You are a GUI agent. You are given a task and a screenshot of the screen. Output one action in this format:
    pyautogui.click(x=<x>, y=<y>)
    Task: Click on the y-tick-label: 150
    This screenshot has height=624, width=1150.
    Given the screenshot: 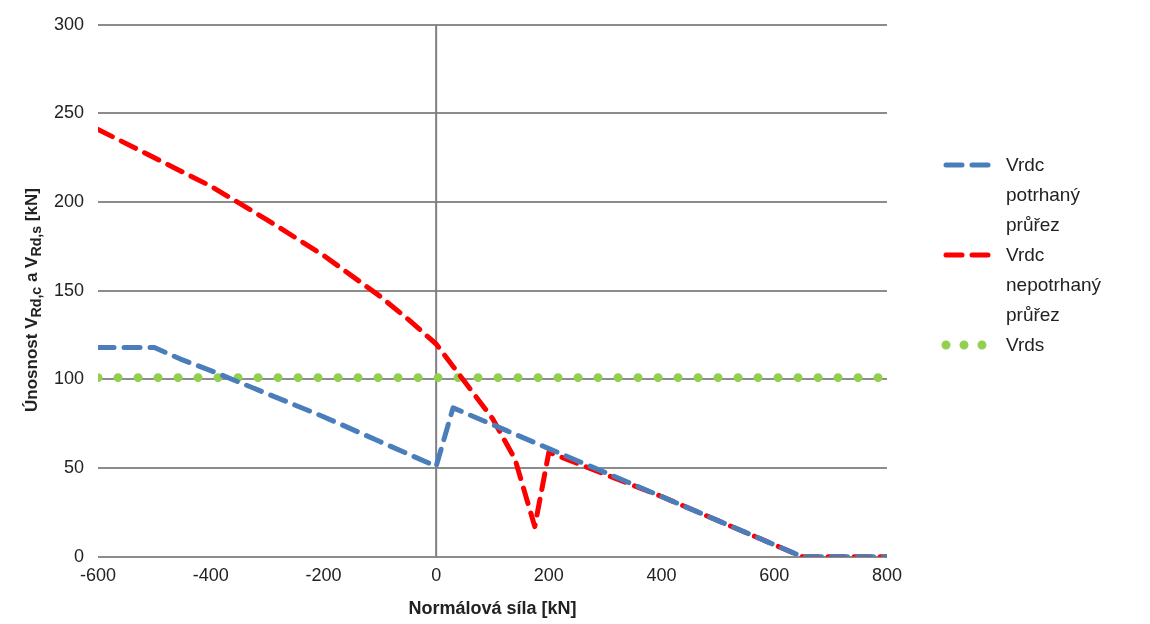 What is the action you would take?
    pyautogui.click(x=69, y=289)
    